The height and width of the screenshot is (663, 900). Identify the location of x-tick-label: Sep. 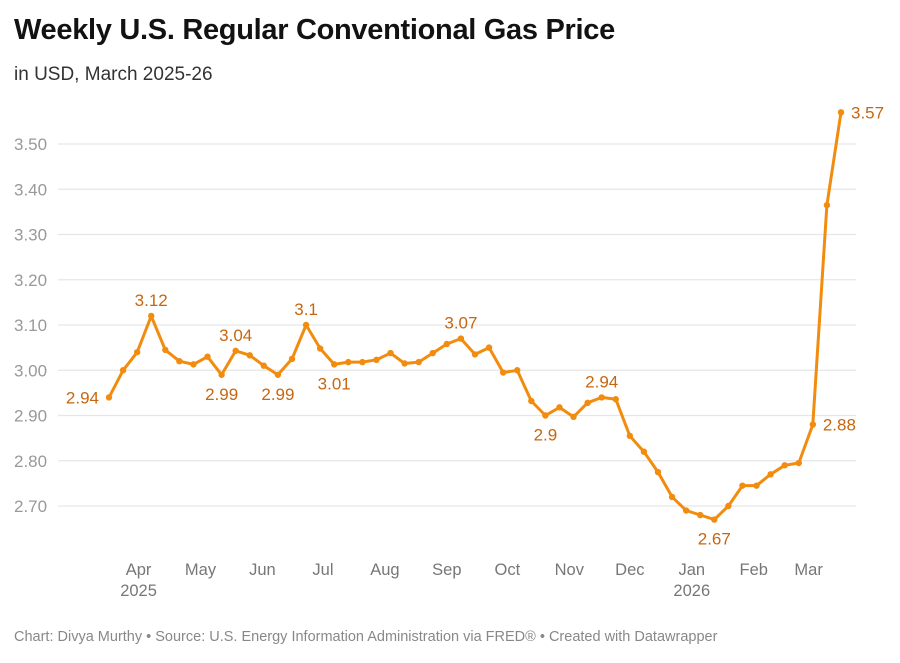
(446, 570).